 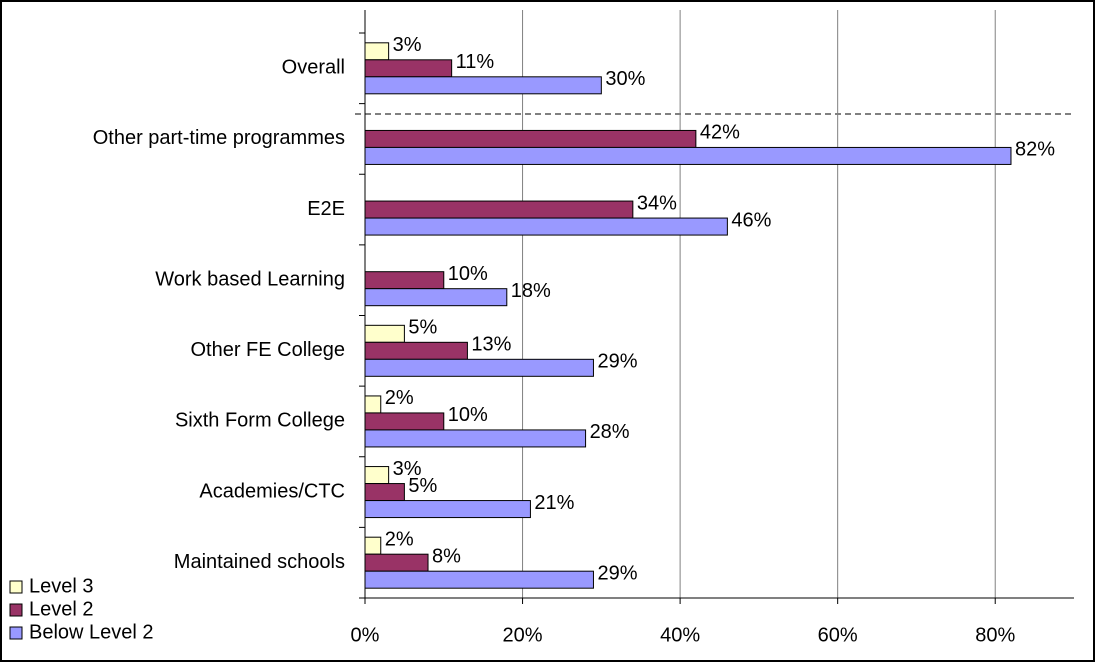 What do you see at coordinates (313, 68) in the screenshot?
I see `y-tick-label: Overall` at bounding box center [313, 68].